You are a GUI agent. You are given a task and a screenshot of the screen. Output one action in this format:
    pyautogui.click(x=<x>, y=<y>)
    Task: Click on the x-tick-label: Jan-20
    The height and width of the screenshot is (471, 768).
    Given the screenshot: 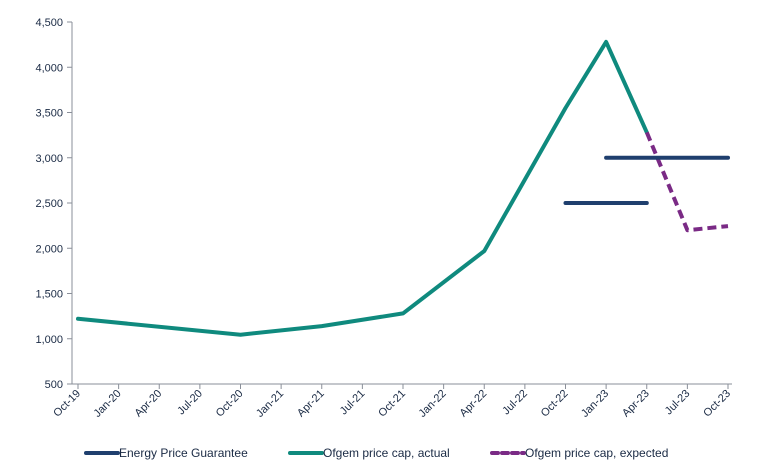 What is the action you would take?
    pyautogui.click(x=107, y=404)
    